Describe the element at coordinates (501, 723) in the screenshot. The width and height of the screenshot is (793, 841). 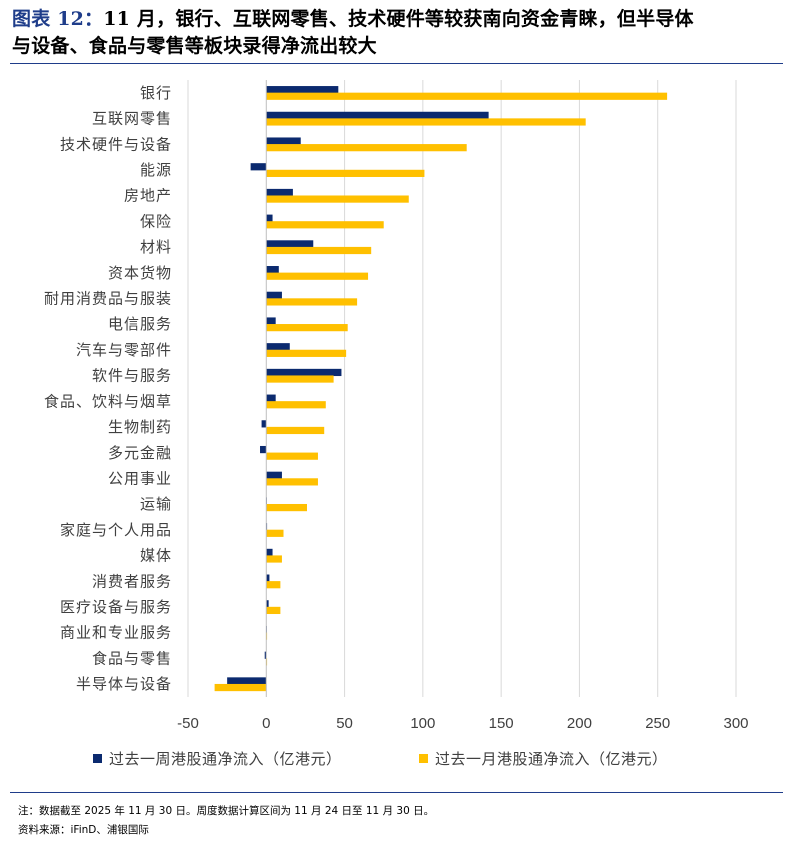
I see `x-tick-label: 150` at that location.